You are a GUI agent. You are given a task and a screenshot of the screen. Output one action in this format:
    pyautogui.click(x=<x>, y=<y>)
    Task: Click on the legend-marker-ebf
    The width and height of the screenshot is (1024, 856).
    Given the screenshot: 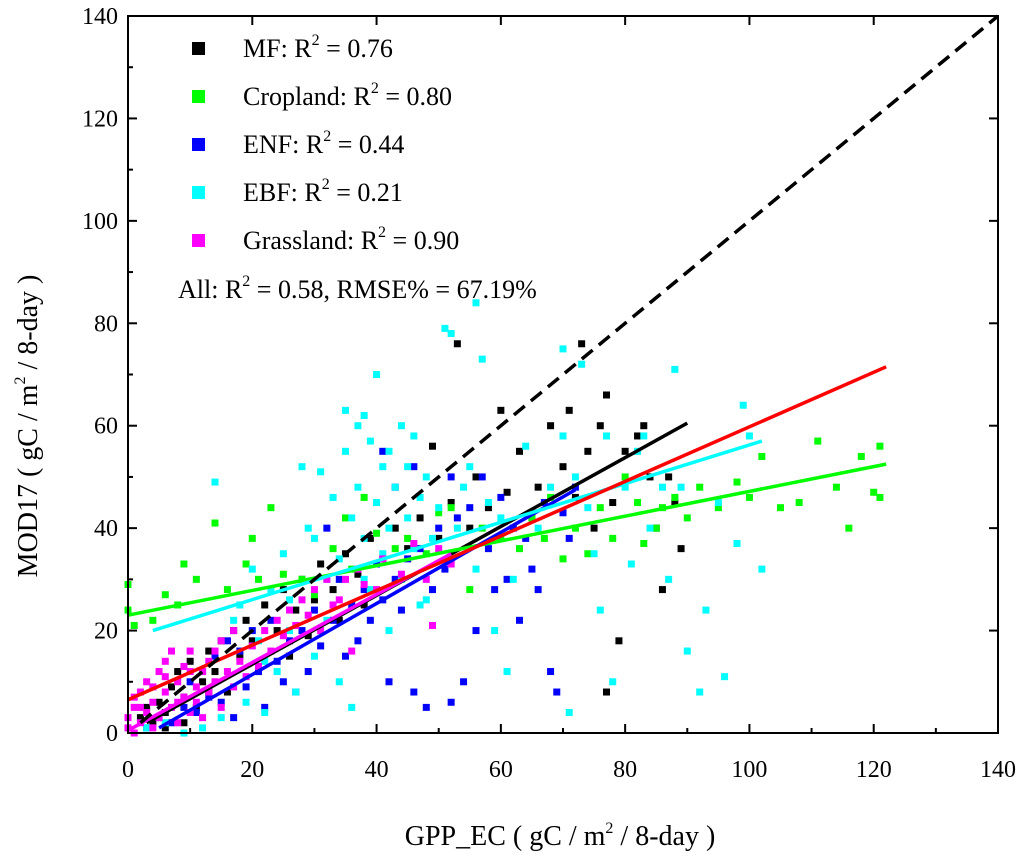 What is the action you would take?
    pyautogui.click(x=198, y=192)
    